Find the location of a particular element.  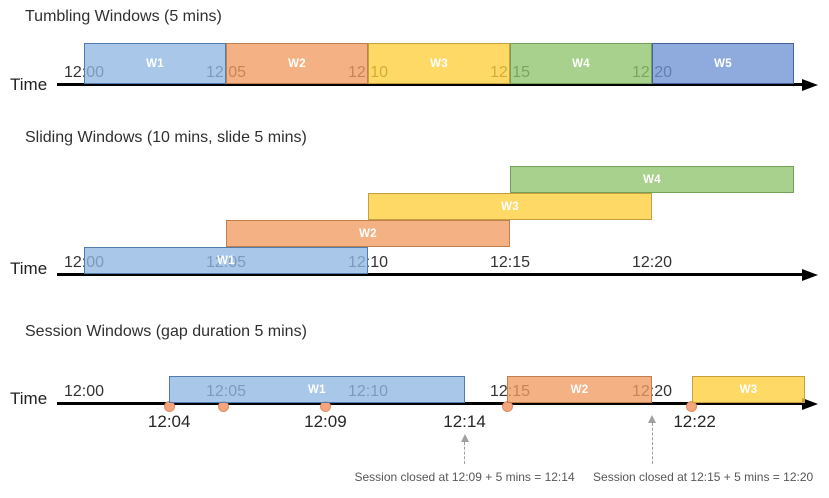

session-close-note: Session closed at 12:15 + 5 mins = 12:20 is located at coordinates (703, 477).